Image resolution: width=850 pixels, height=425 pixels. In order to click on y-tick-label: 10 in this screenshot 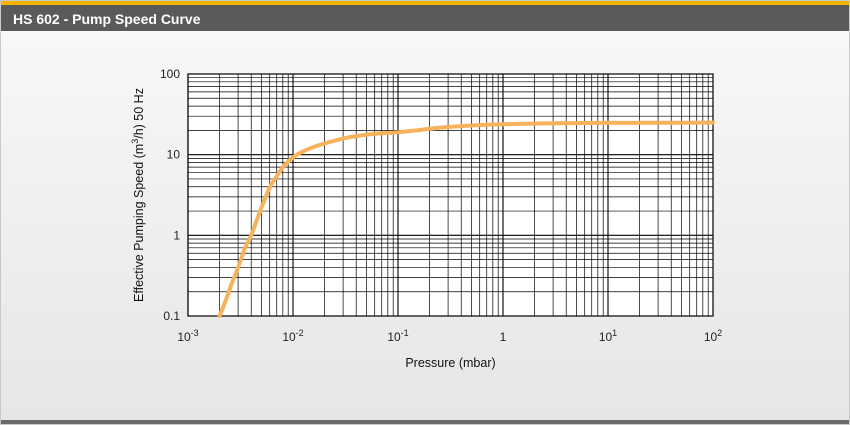, I will do `click(174, 155)`.